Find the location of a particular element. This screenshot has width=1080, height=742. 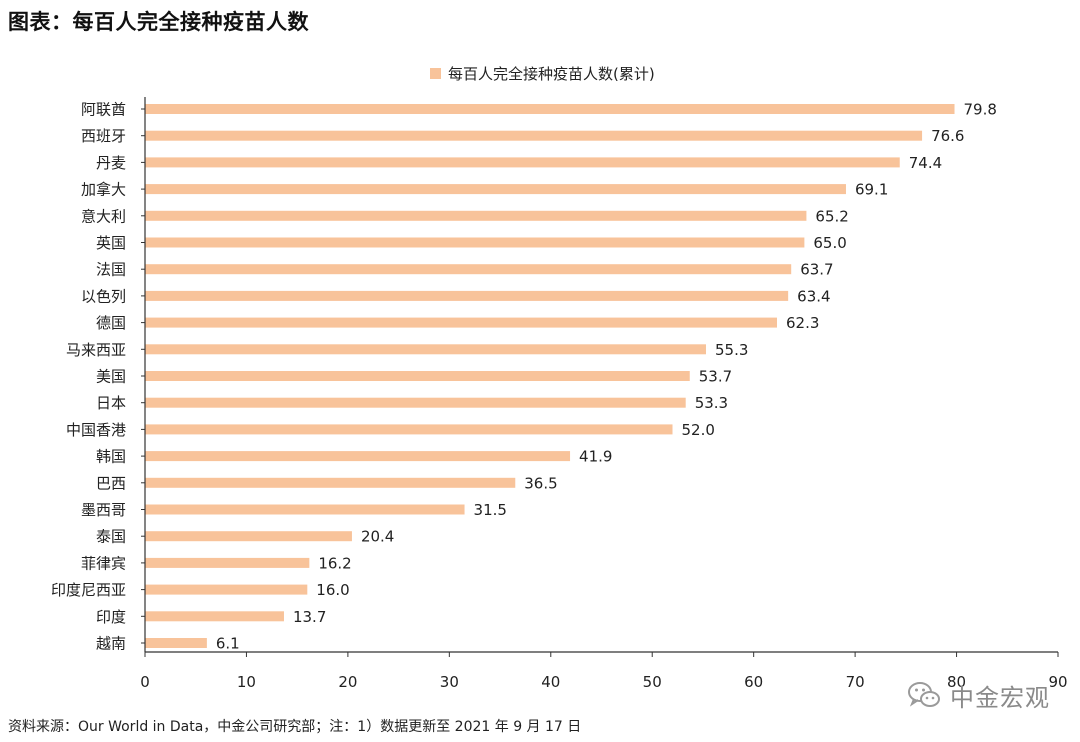

category-label: 墨西哥 is located at coordinates (103, 510).